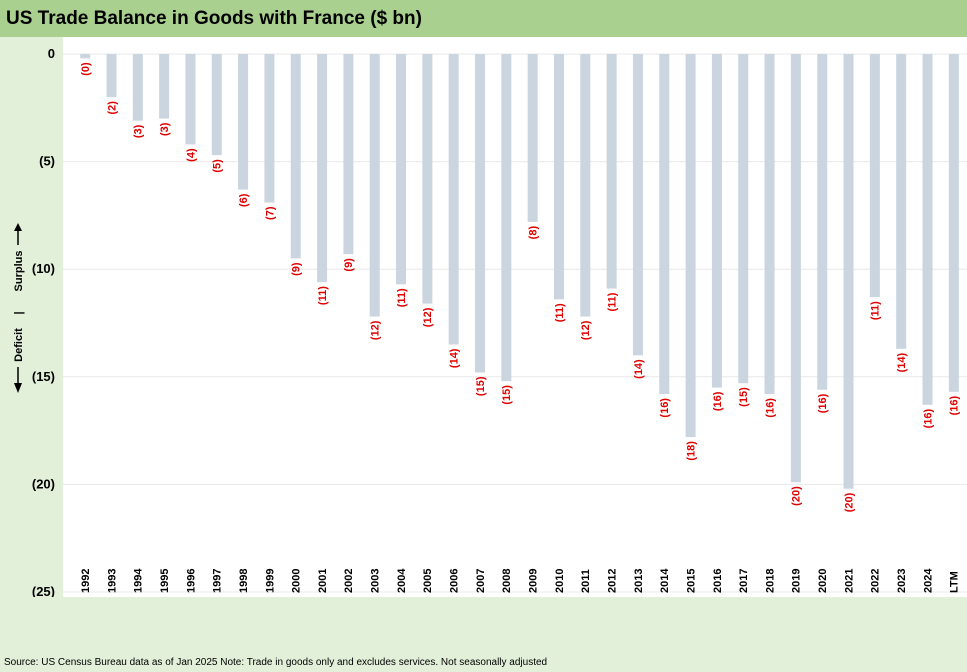 This screenshot has height=672, width=967. What do you see at coordinates (47, 161) in the screenshot?
I see `y-tick-label: (5)` at bounding box center [47, 161].